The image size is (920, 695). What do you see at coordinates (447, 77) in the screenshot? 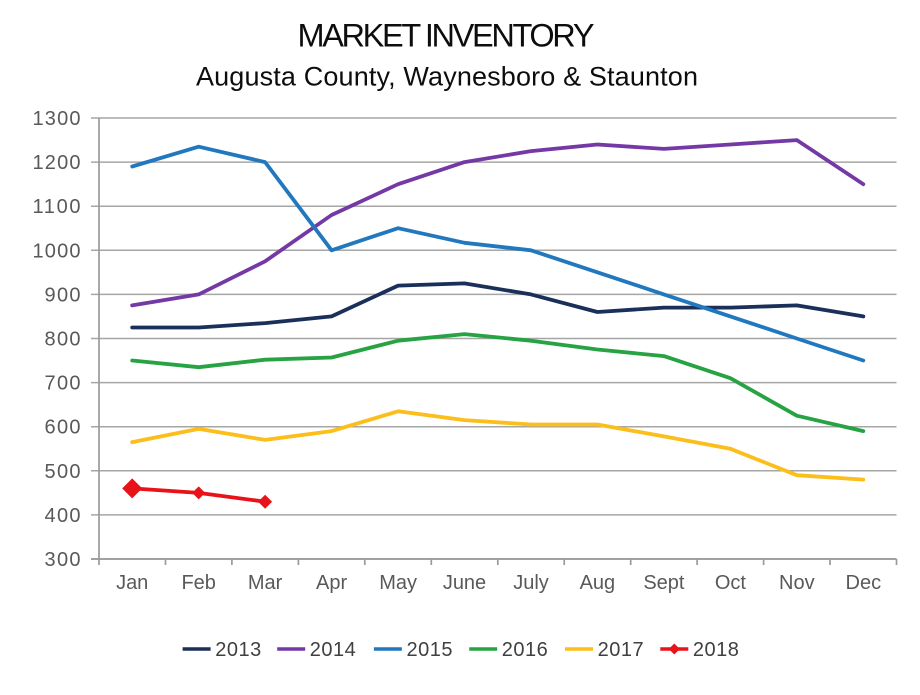
I see `svg-text:Augusta County, Waynesboro & S: Augusta County, Waynesboro & Staunton` at bounding box center [447, 77].